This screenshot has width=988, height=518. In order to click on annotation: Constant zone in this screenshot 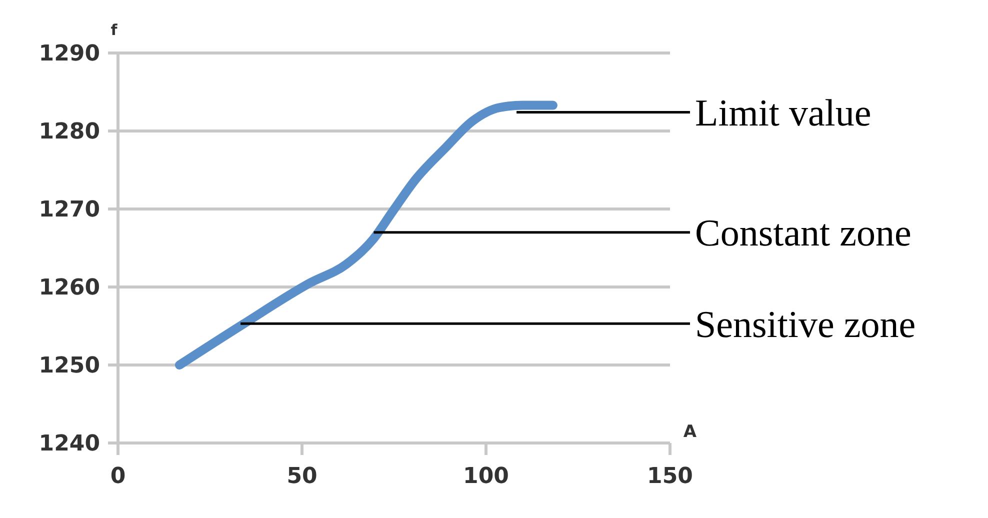, I will do `click(803, 233)`.